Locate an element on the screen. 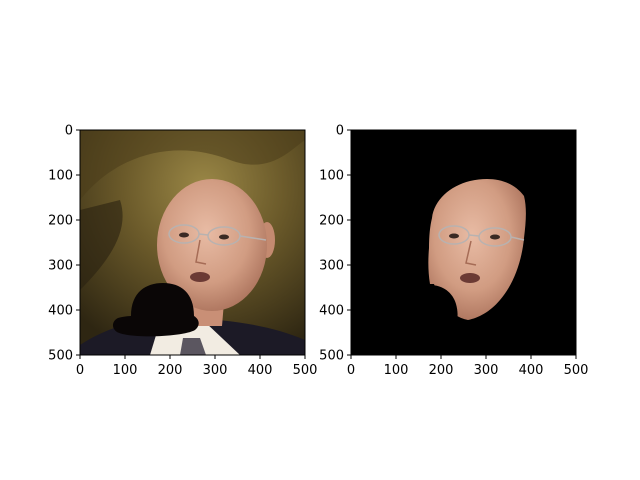 This screenshot has width=640, height=480. right-segmented-face is located at coordinates (477, 249).